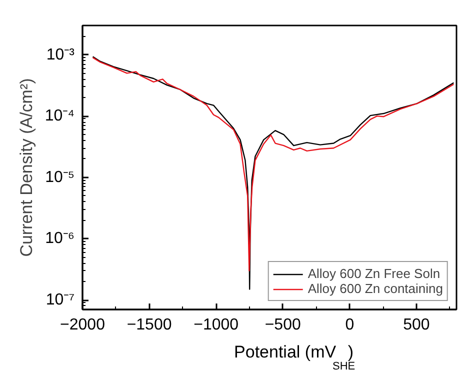 The height and width of the screenshot is (375, 474). I want to click on x-tick-label: −2000, so click(83, 325).